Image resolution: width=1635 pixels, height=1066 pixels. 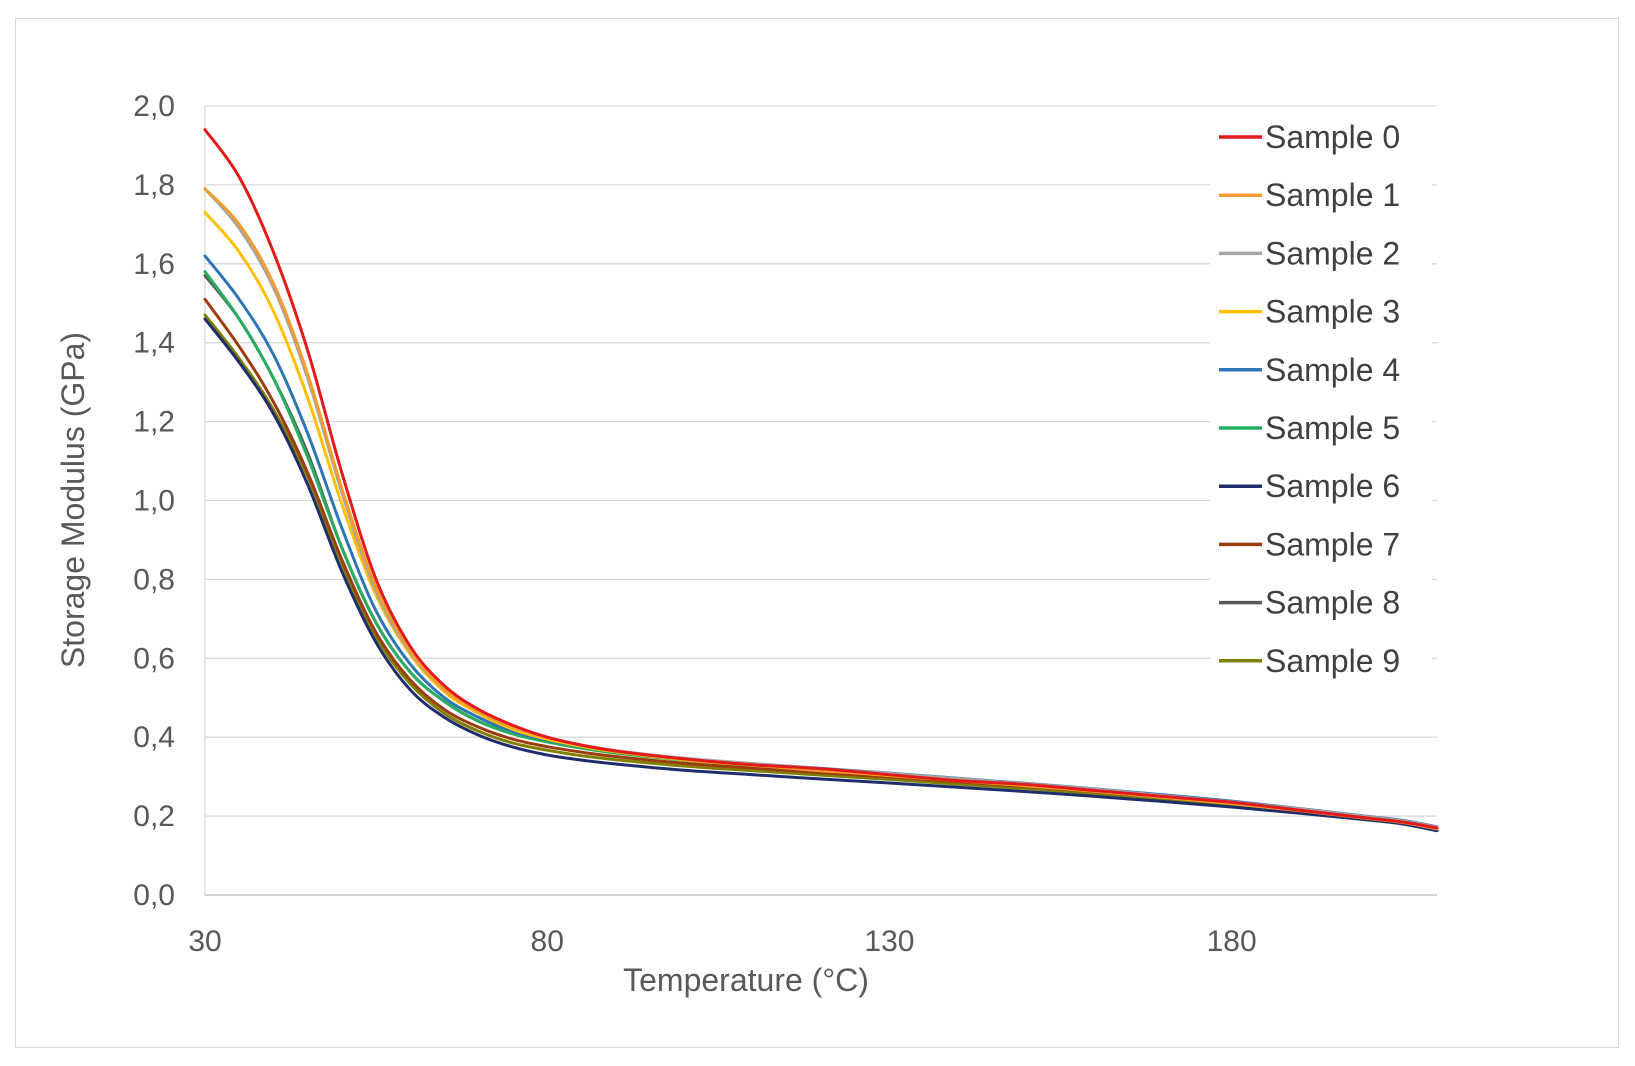 I want to click on y-tick-label: 1,6, so click(x=154, y=264).